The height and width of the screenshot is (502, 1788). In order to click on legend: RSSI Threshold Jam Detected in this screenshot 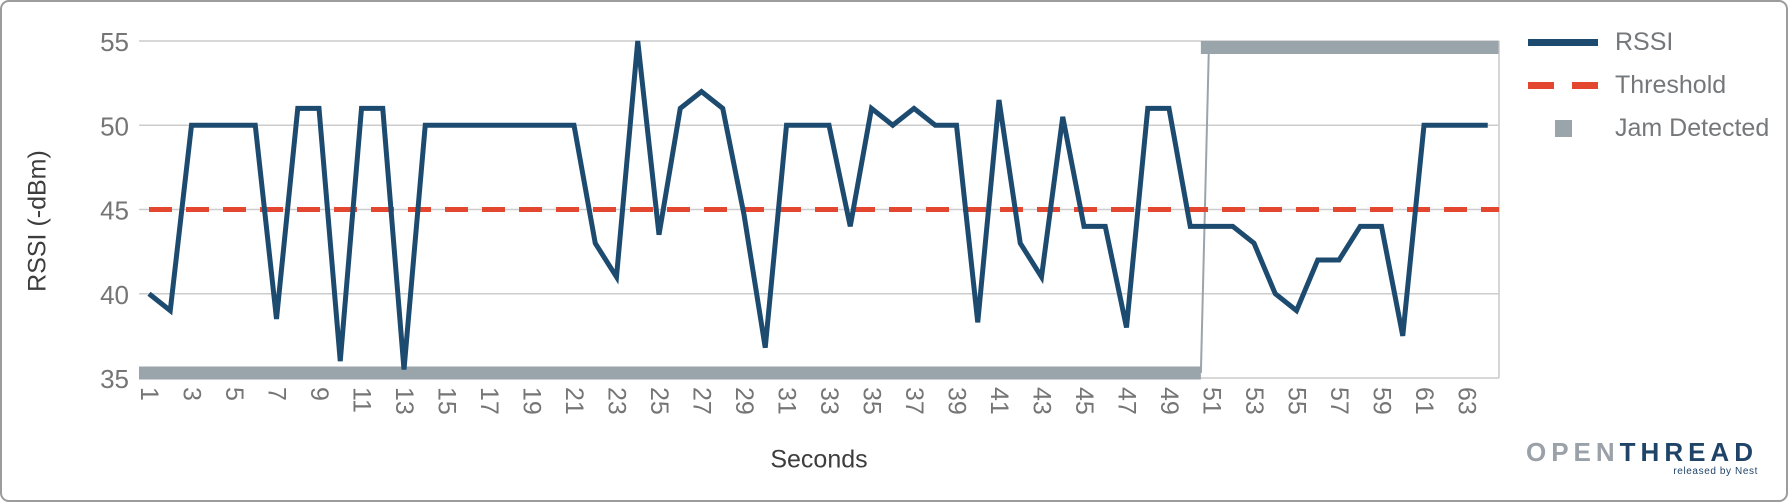, I will do `click(1648, 91)`.